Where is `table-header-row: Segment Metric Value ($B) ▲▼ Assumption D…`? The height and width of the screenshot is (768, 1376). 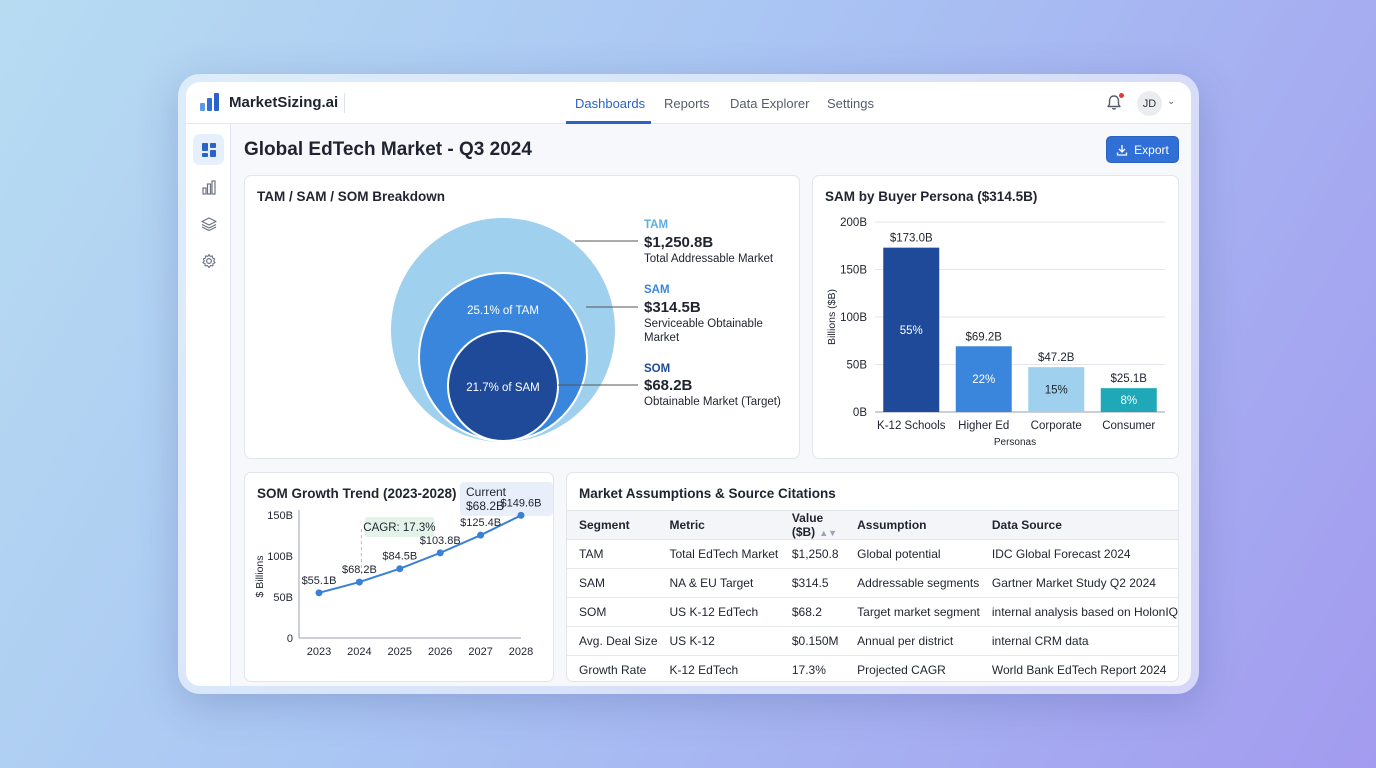 table-header-row: Segment Metric Value ($B) ▲▼ Assumption D… is located at coordinates (872, 525).